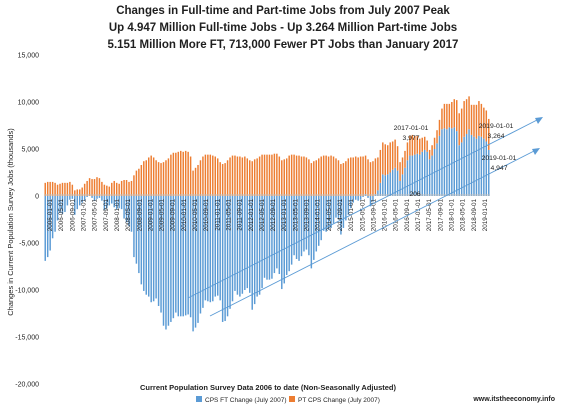  Describe the element at coordinates (139, 215) in the screenshot. I see `x-tick-label: 2008-09-01` at that location.